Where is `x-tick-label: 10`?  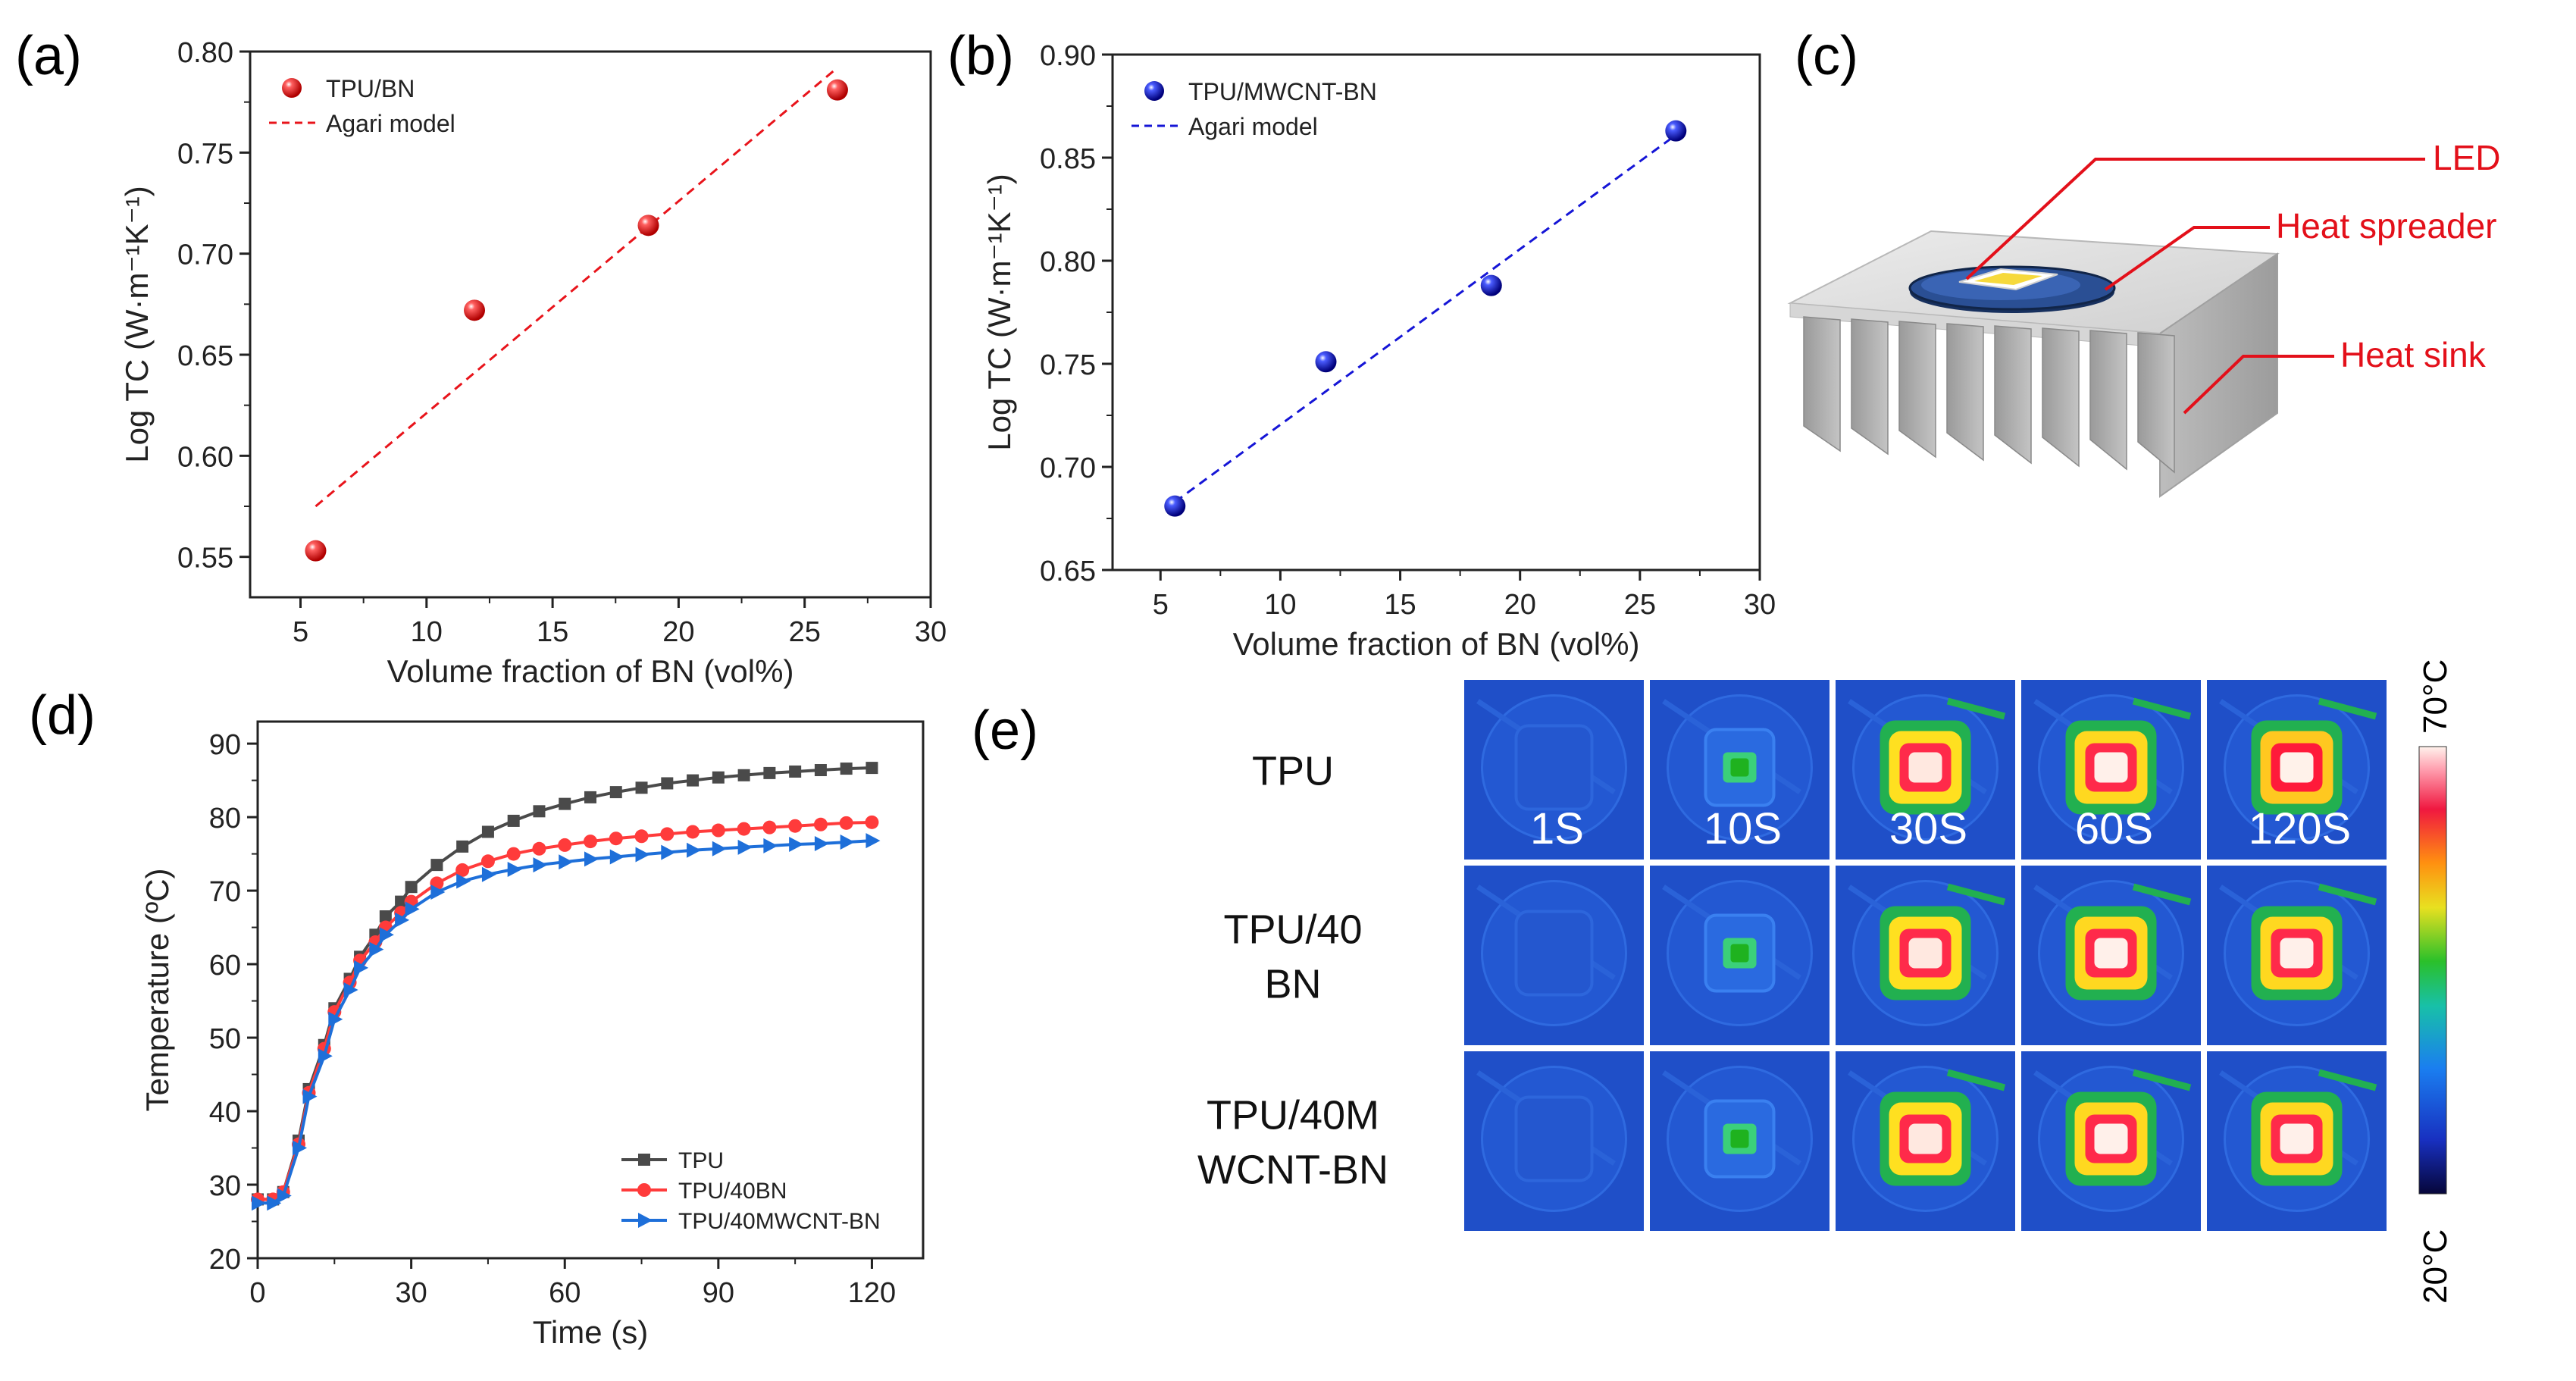
x-tick-label: 10 is located at coordinates (1280, 605).